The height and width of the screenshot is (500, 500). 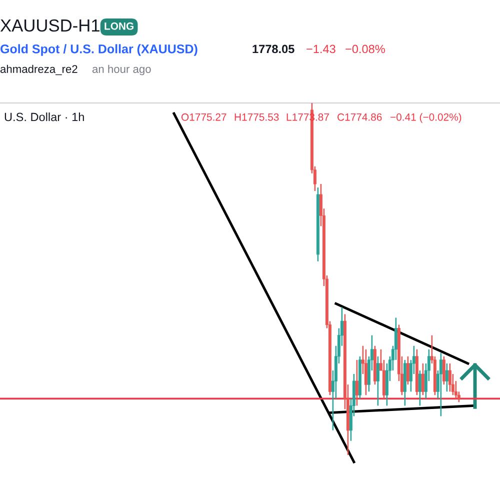 I want to click on text: −1.43, so click(x=321, y=49).